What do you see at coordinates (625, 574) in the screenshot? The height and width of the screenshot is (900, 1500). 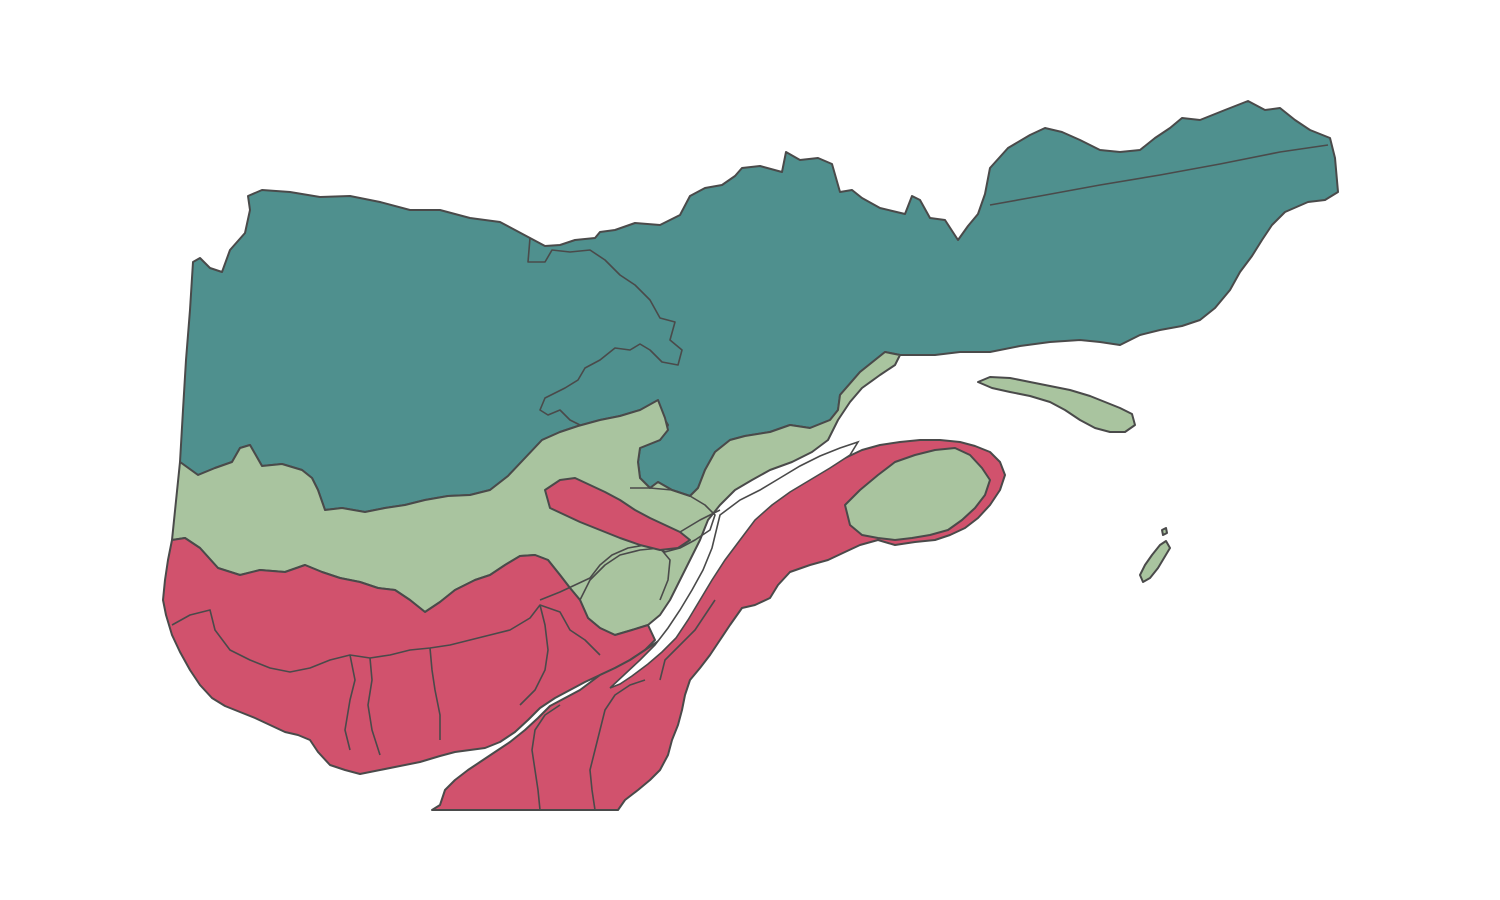 I see `internal-boundary-middle-b` at bounding box center [625, 574].